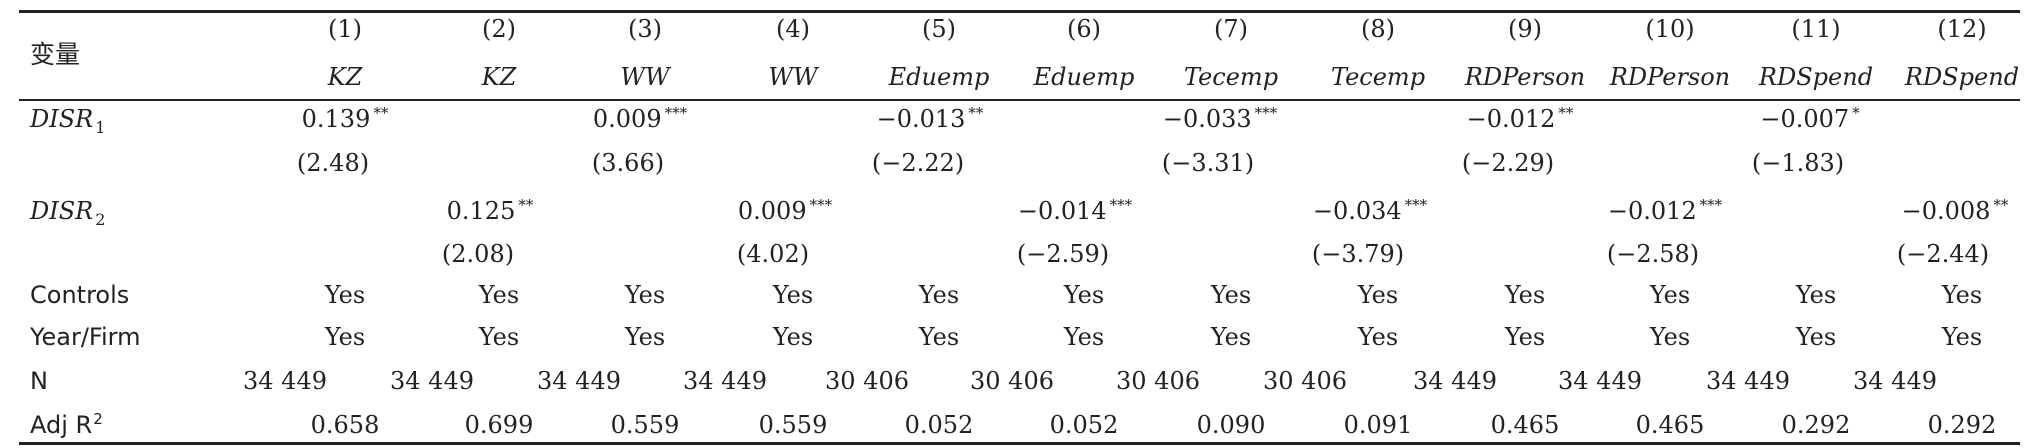 The width and height of the screenshot is (2040, 448). I want to click on column-number: (7), so click(1231, 29).